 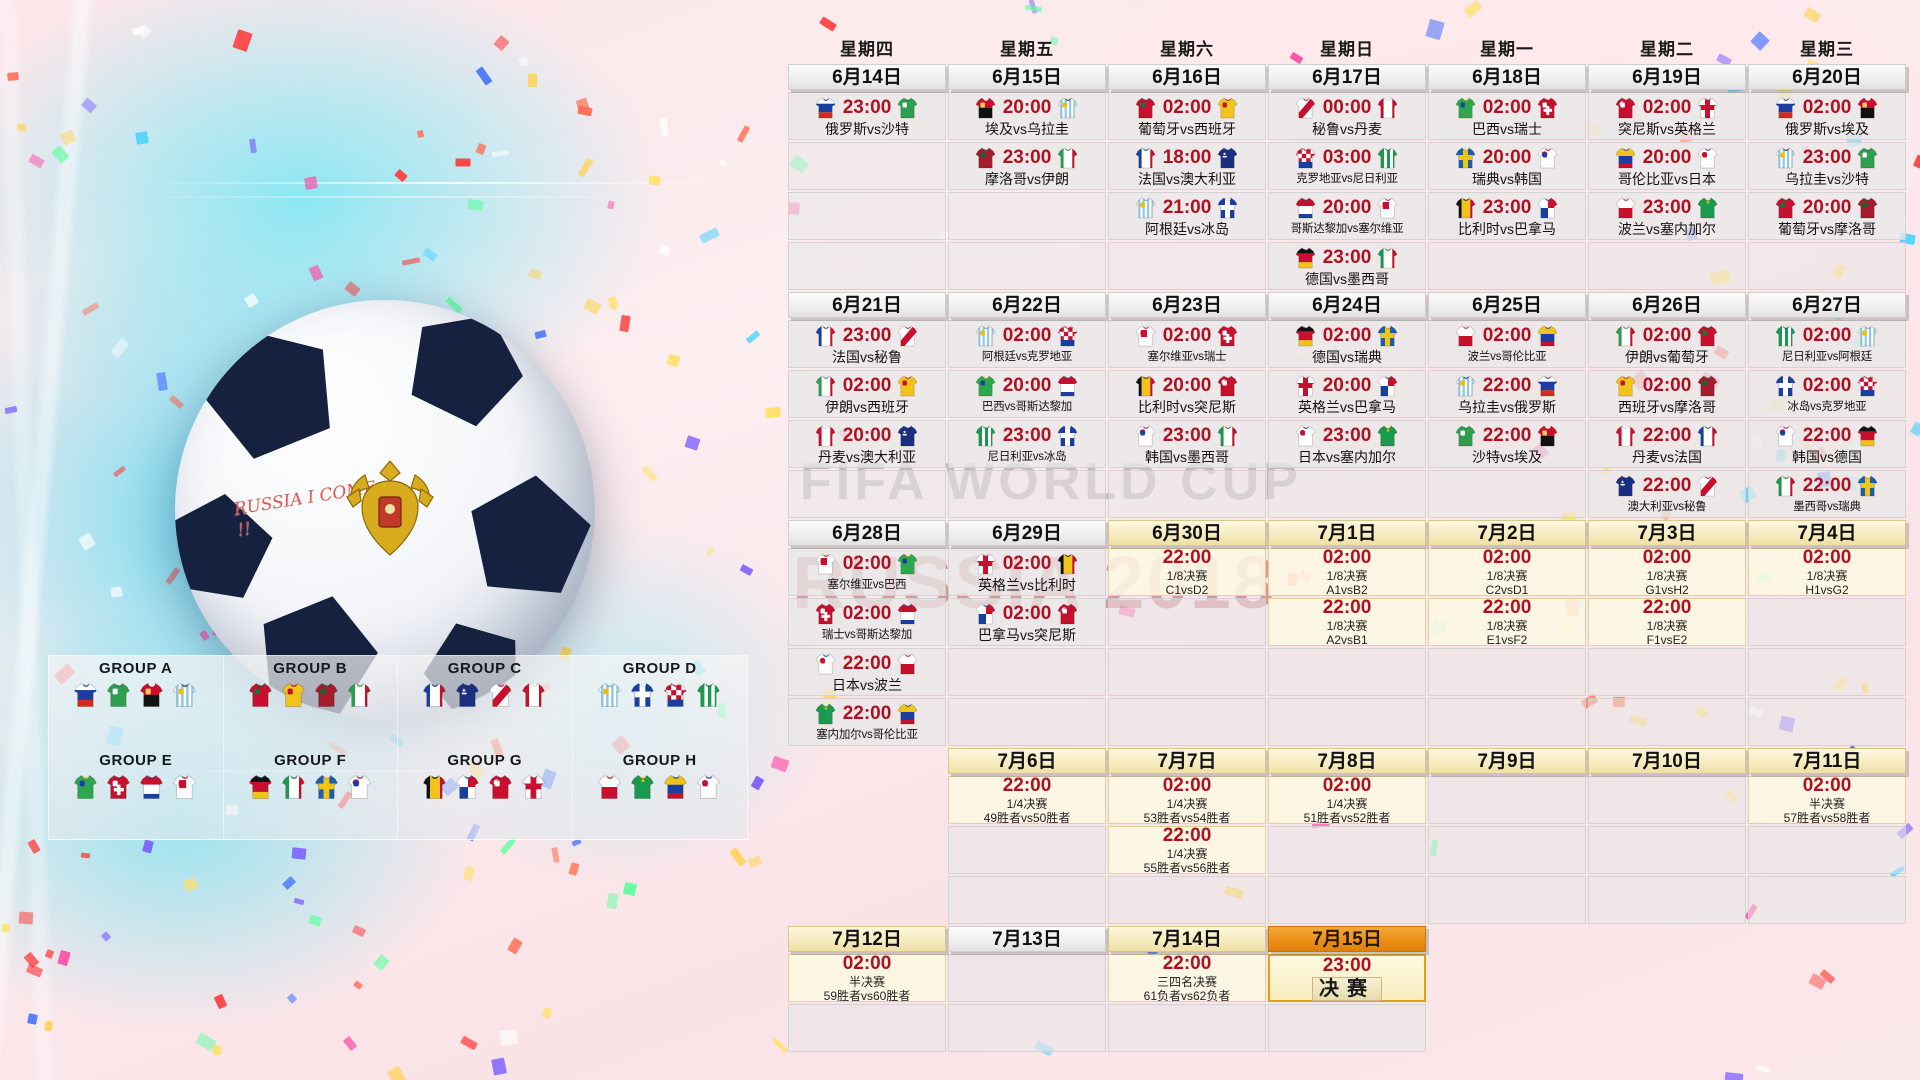 What do you see at coordinates (1027, 116) in the screenshot?
I see `match-cell: 20:00 埃及vs乌拉圭` at bounding box center [1027, 116].